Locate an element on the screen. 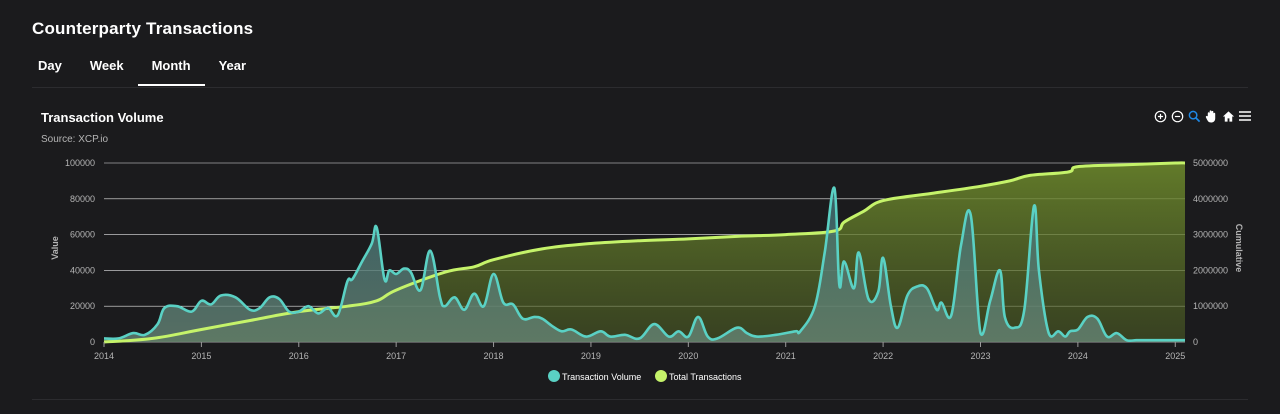 The height and width of the screenshot is (414, 1280). zoom-in-icon is located at coordinates (1160, 116).